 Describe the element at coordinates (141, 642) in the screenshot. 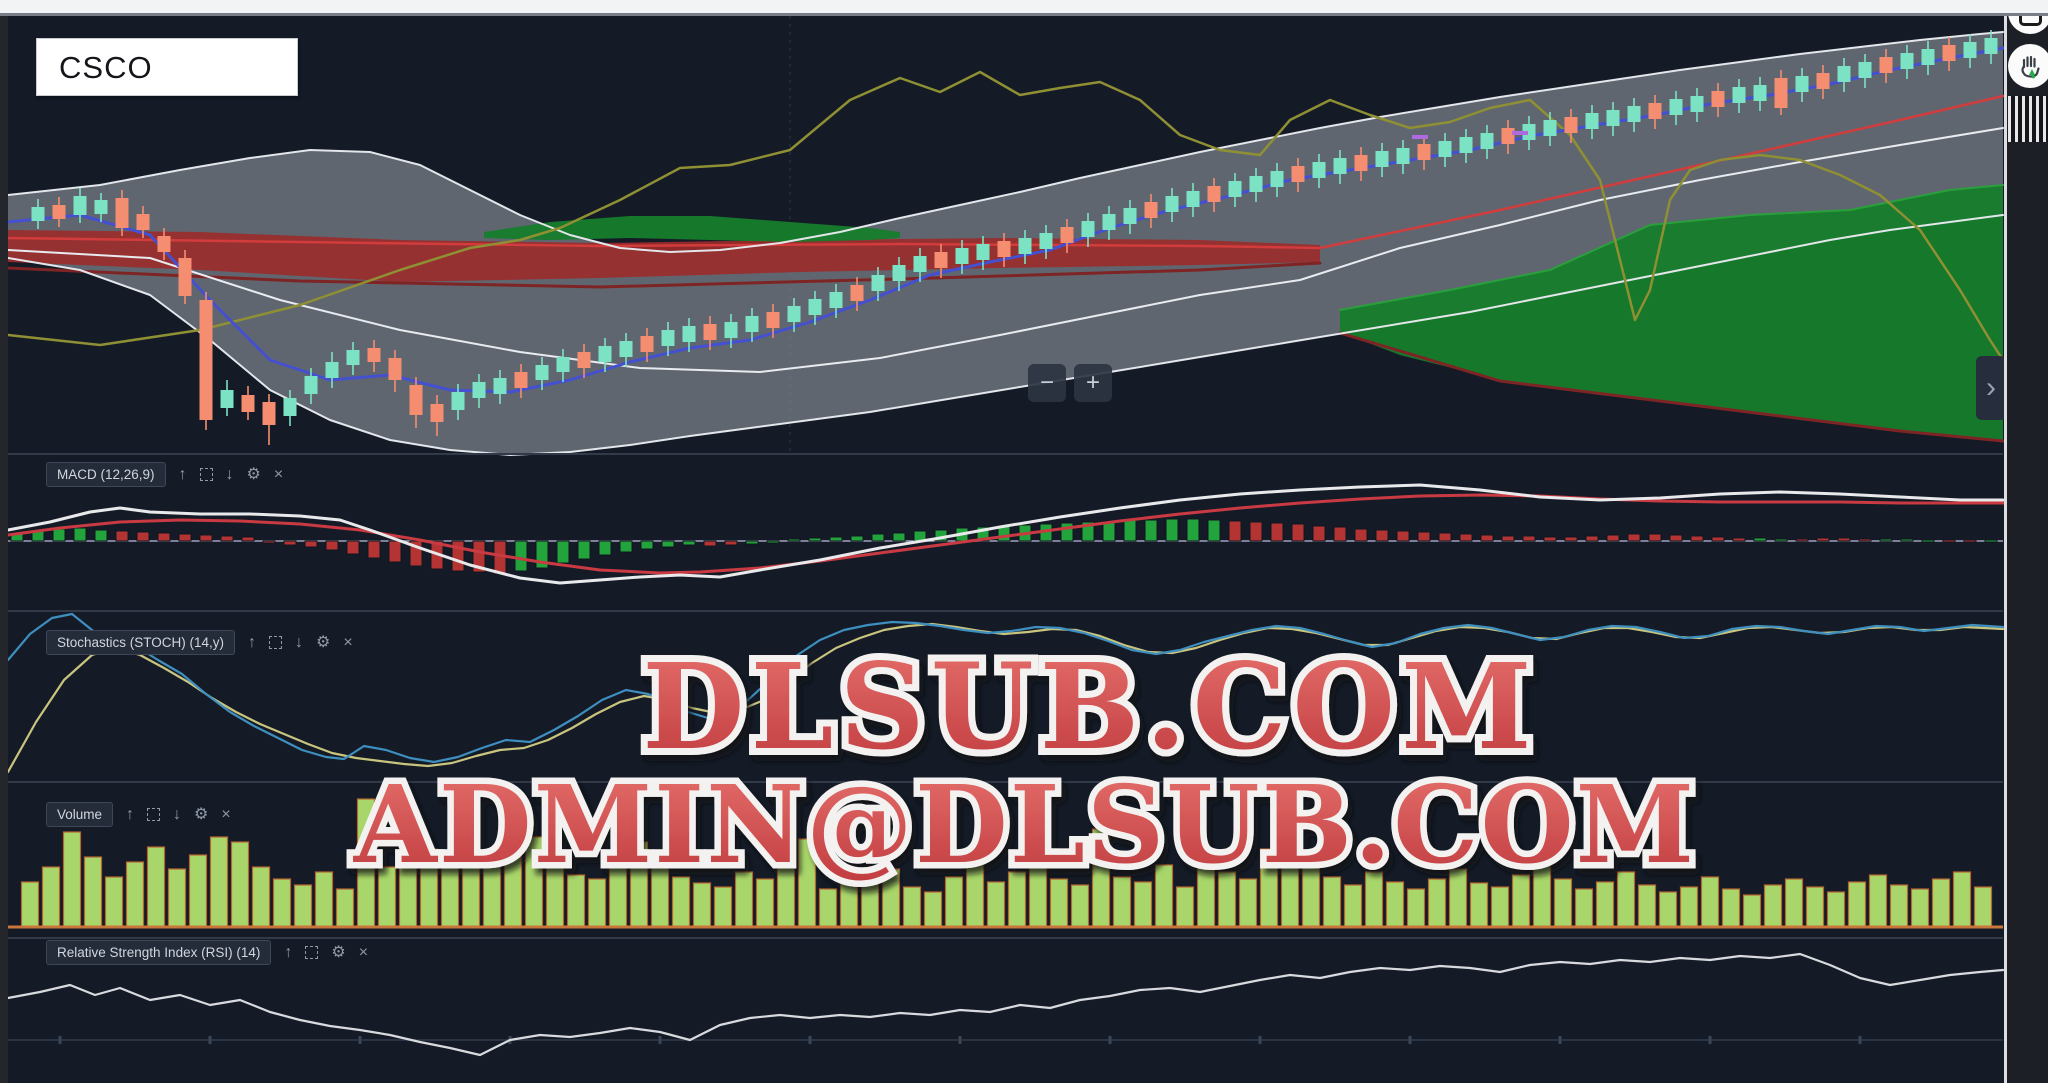

I see `panel-label-stoch: Stochastics (STOCH) (14,y)` at that location.